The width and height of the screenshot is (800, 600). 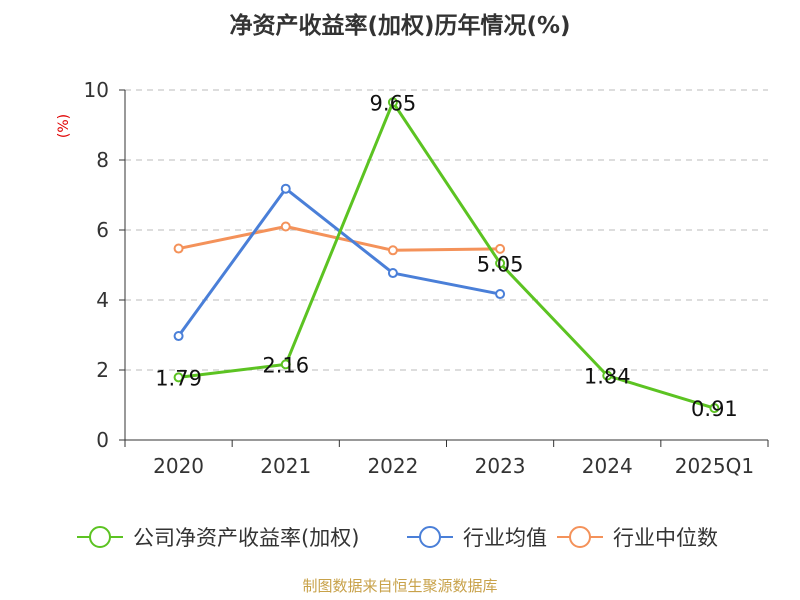 I want to click on legend: 公司净资产收益率(加权) 行业均值 行业中位数, so click(x=397, y=538).